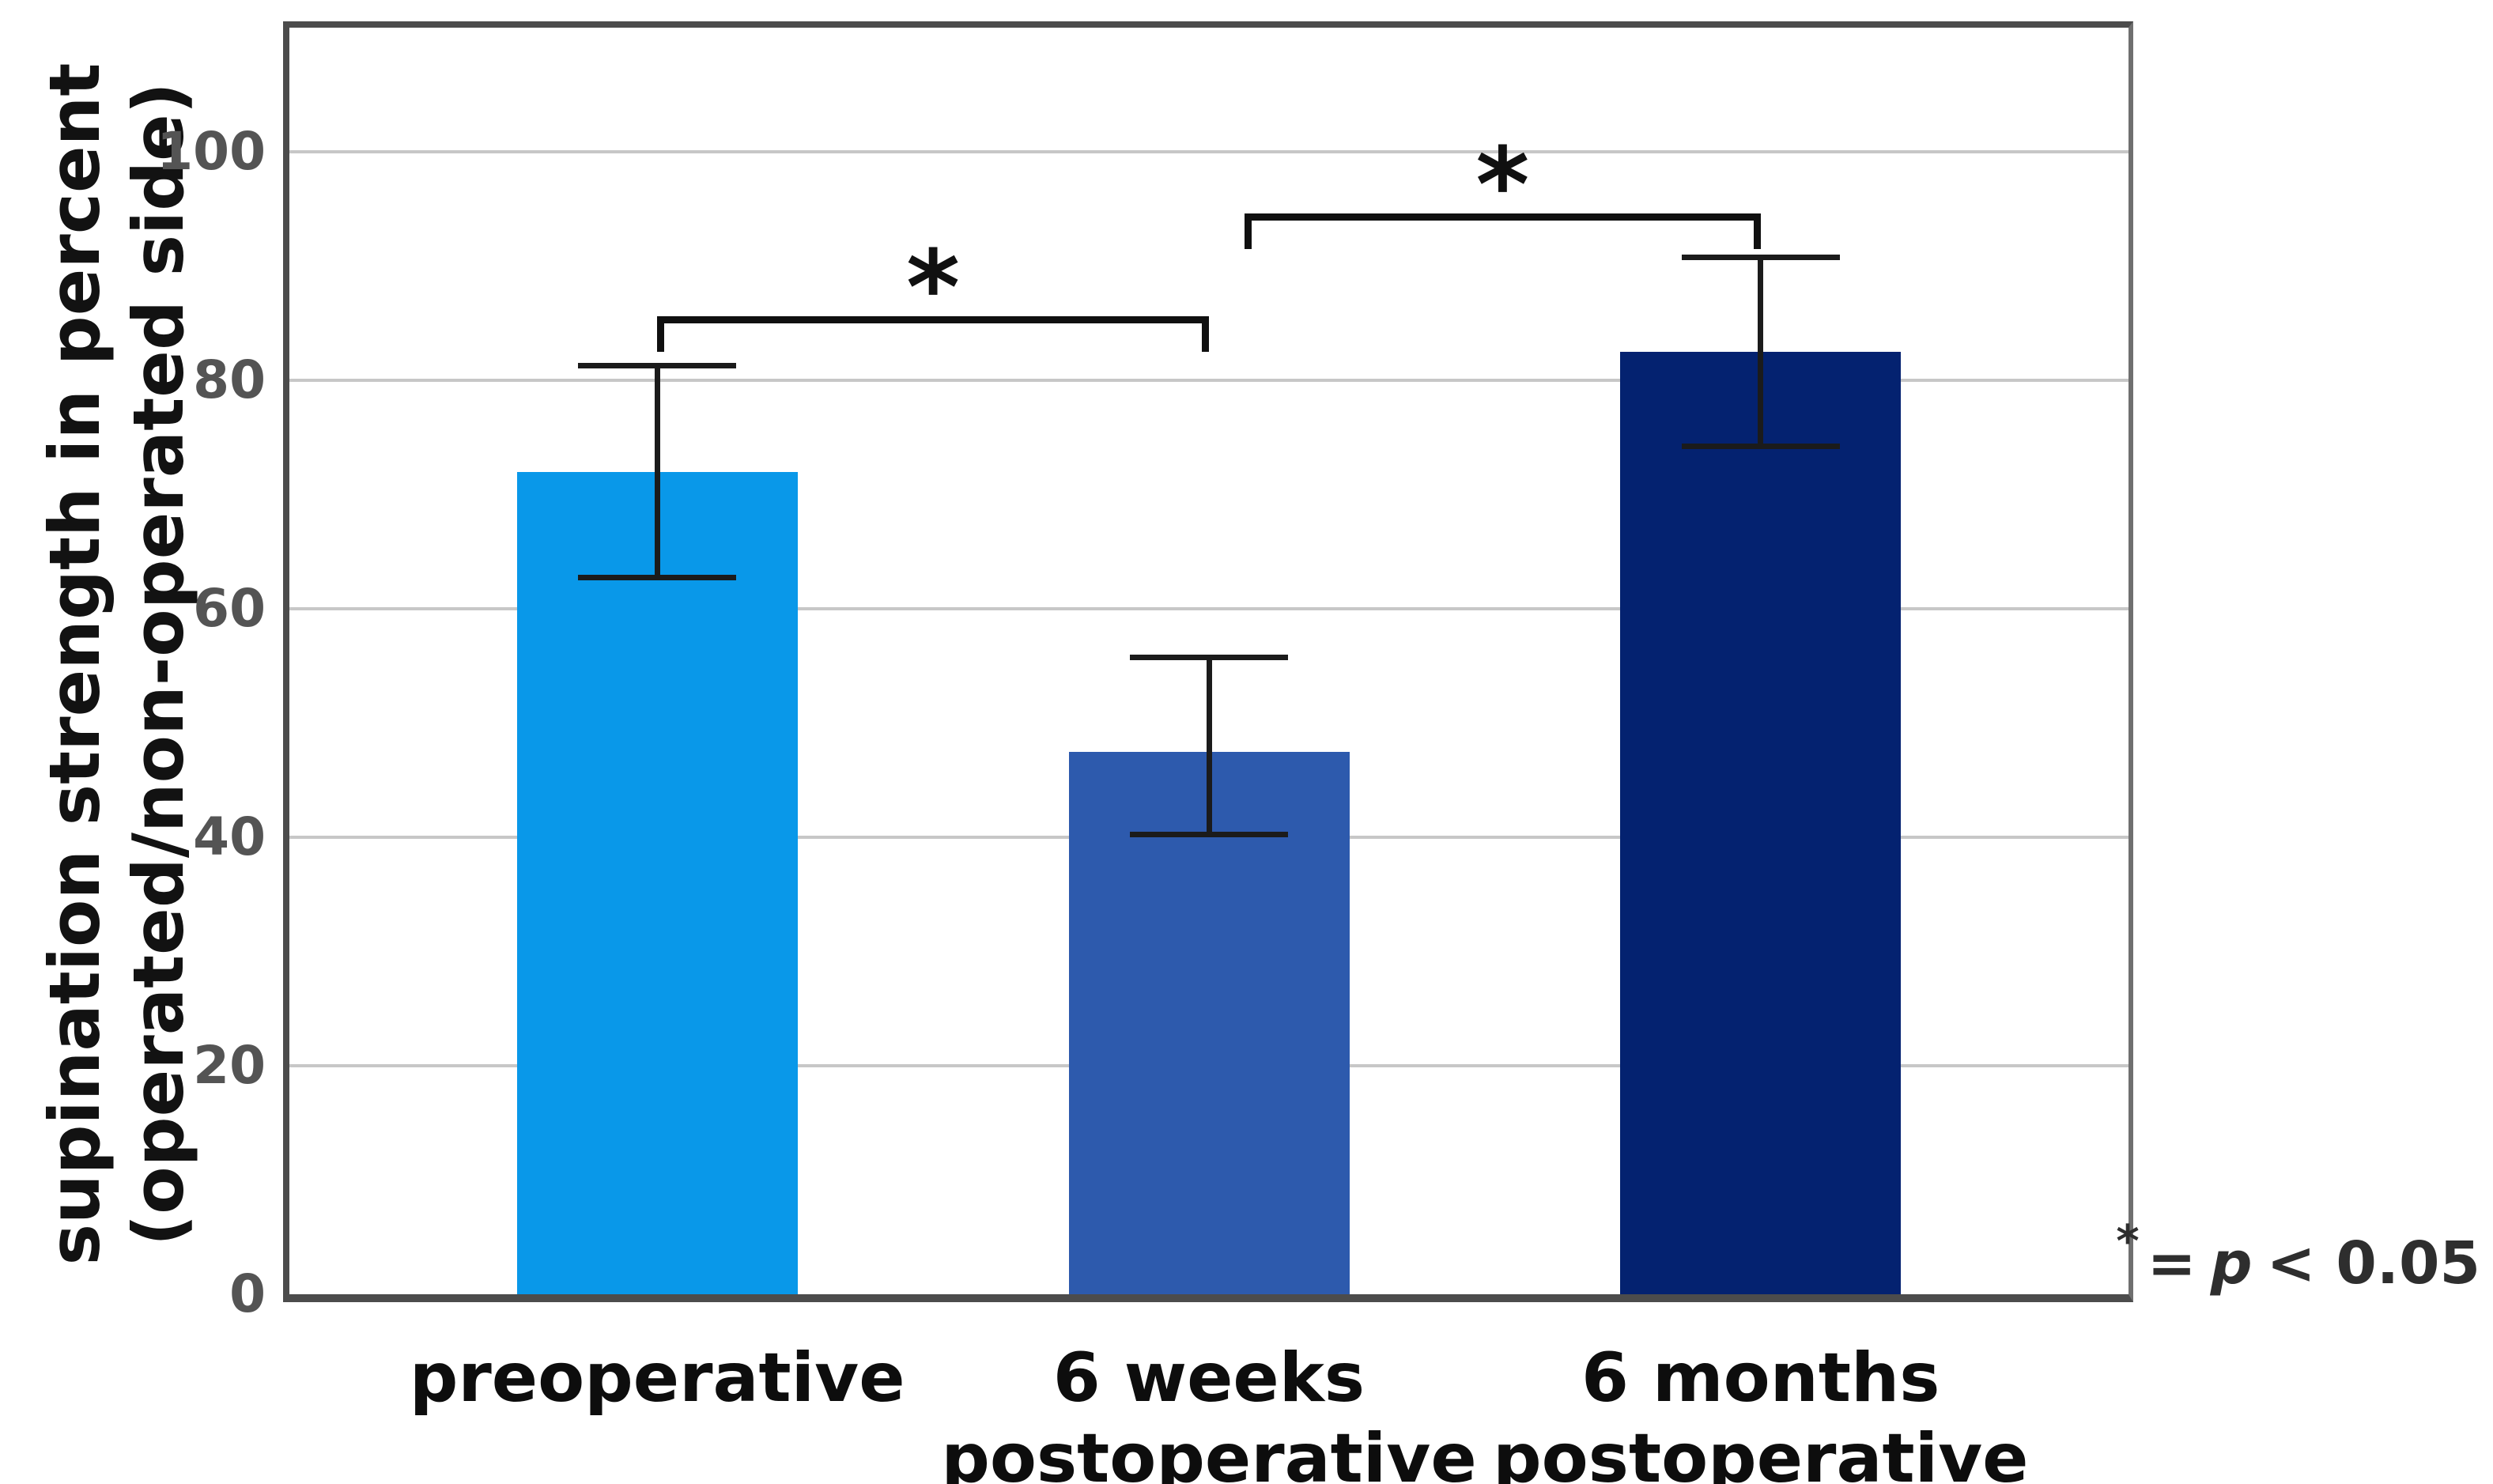 The image size is (2493, 1484). What do you see at coordinates (212, 151) in the screenshot?
I see `y-tick-label-100: 100` at bounding box center [212, 151].